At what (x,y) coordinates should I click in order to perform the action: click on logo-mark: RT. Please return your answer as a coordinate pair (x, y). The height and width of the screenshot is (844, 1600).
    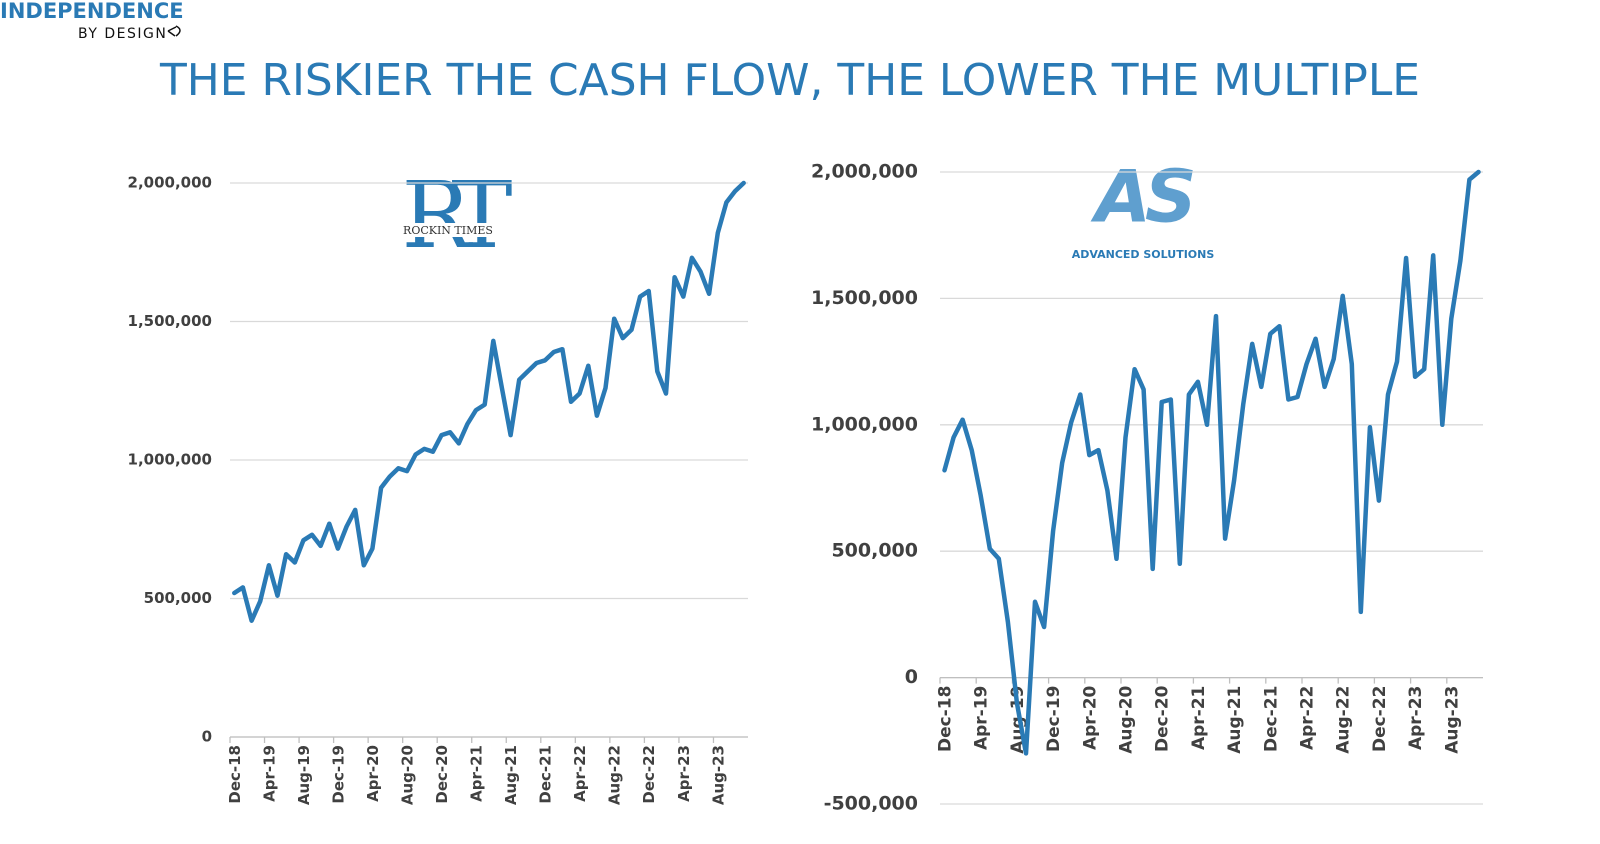
    Looking at the image, I should click on (456, 215).